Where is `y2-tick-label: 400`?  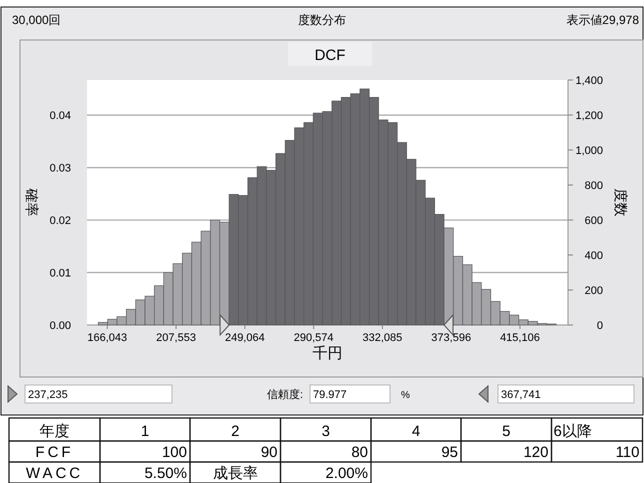
y2-tick-label: 400 is located at coordinates (593, 256).